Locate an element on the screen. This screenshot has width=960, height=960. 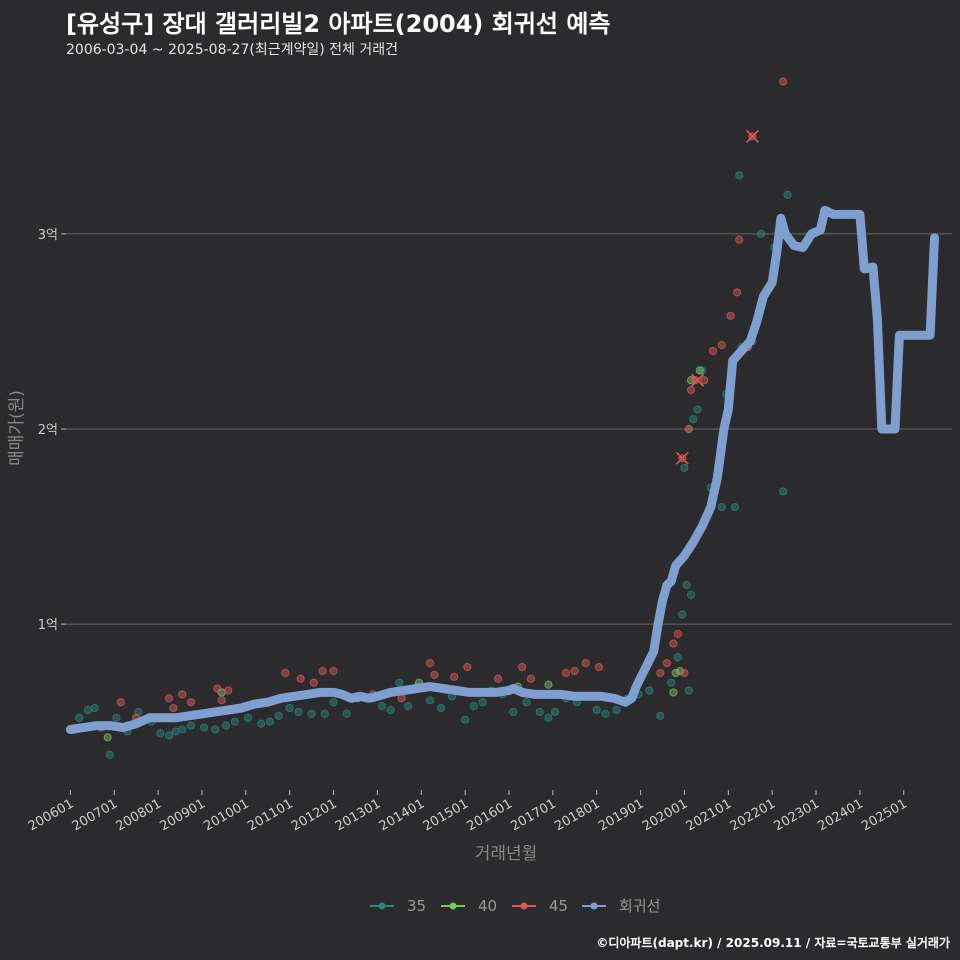
x-tick-label: 200701 is located at coordinates (95, 815).